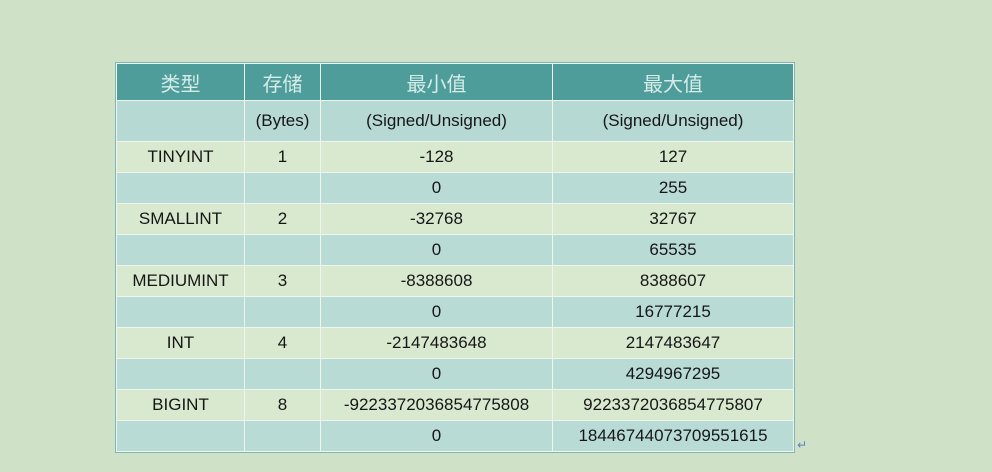 Image resolution: width=992 pixels, height=472 pixels. Describe the element at coordinates (436, 82) in the screenshot. I see `header-min-value: 最小值` at that location.